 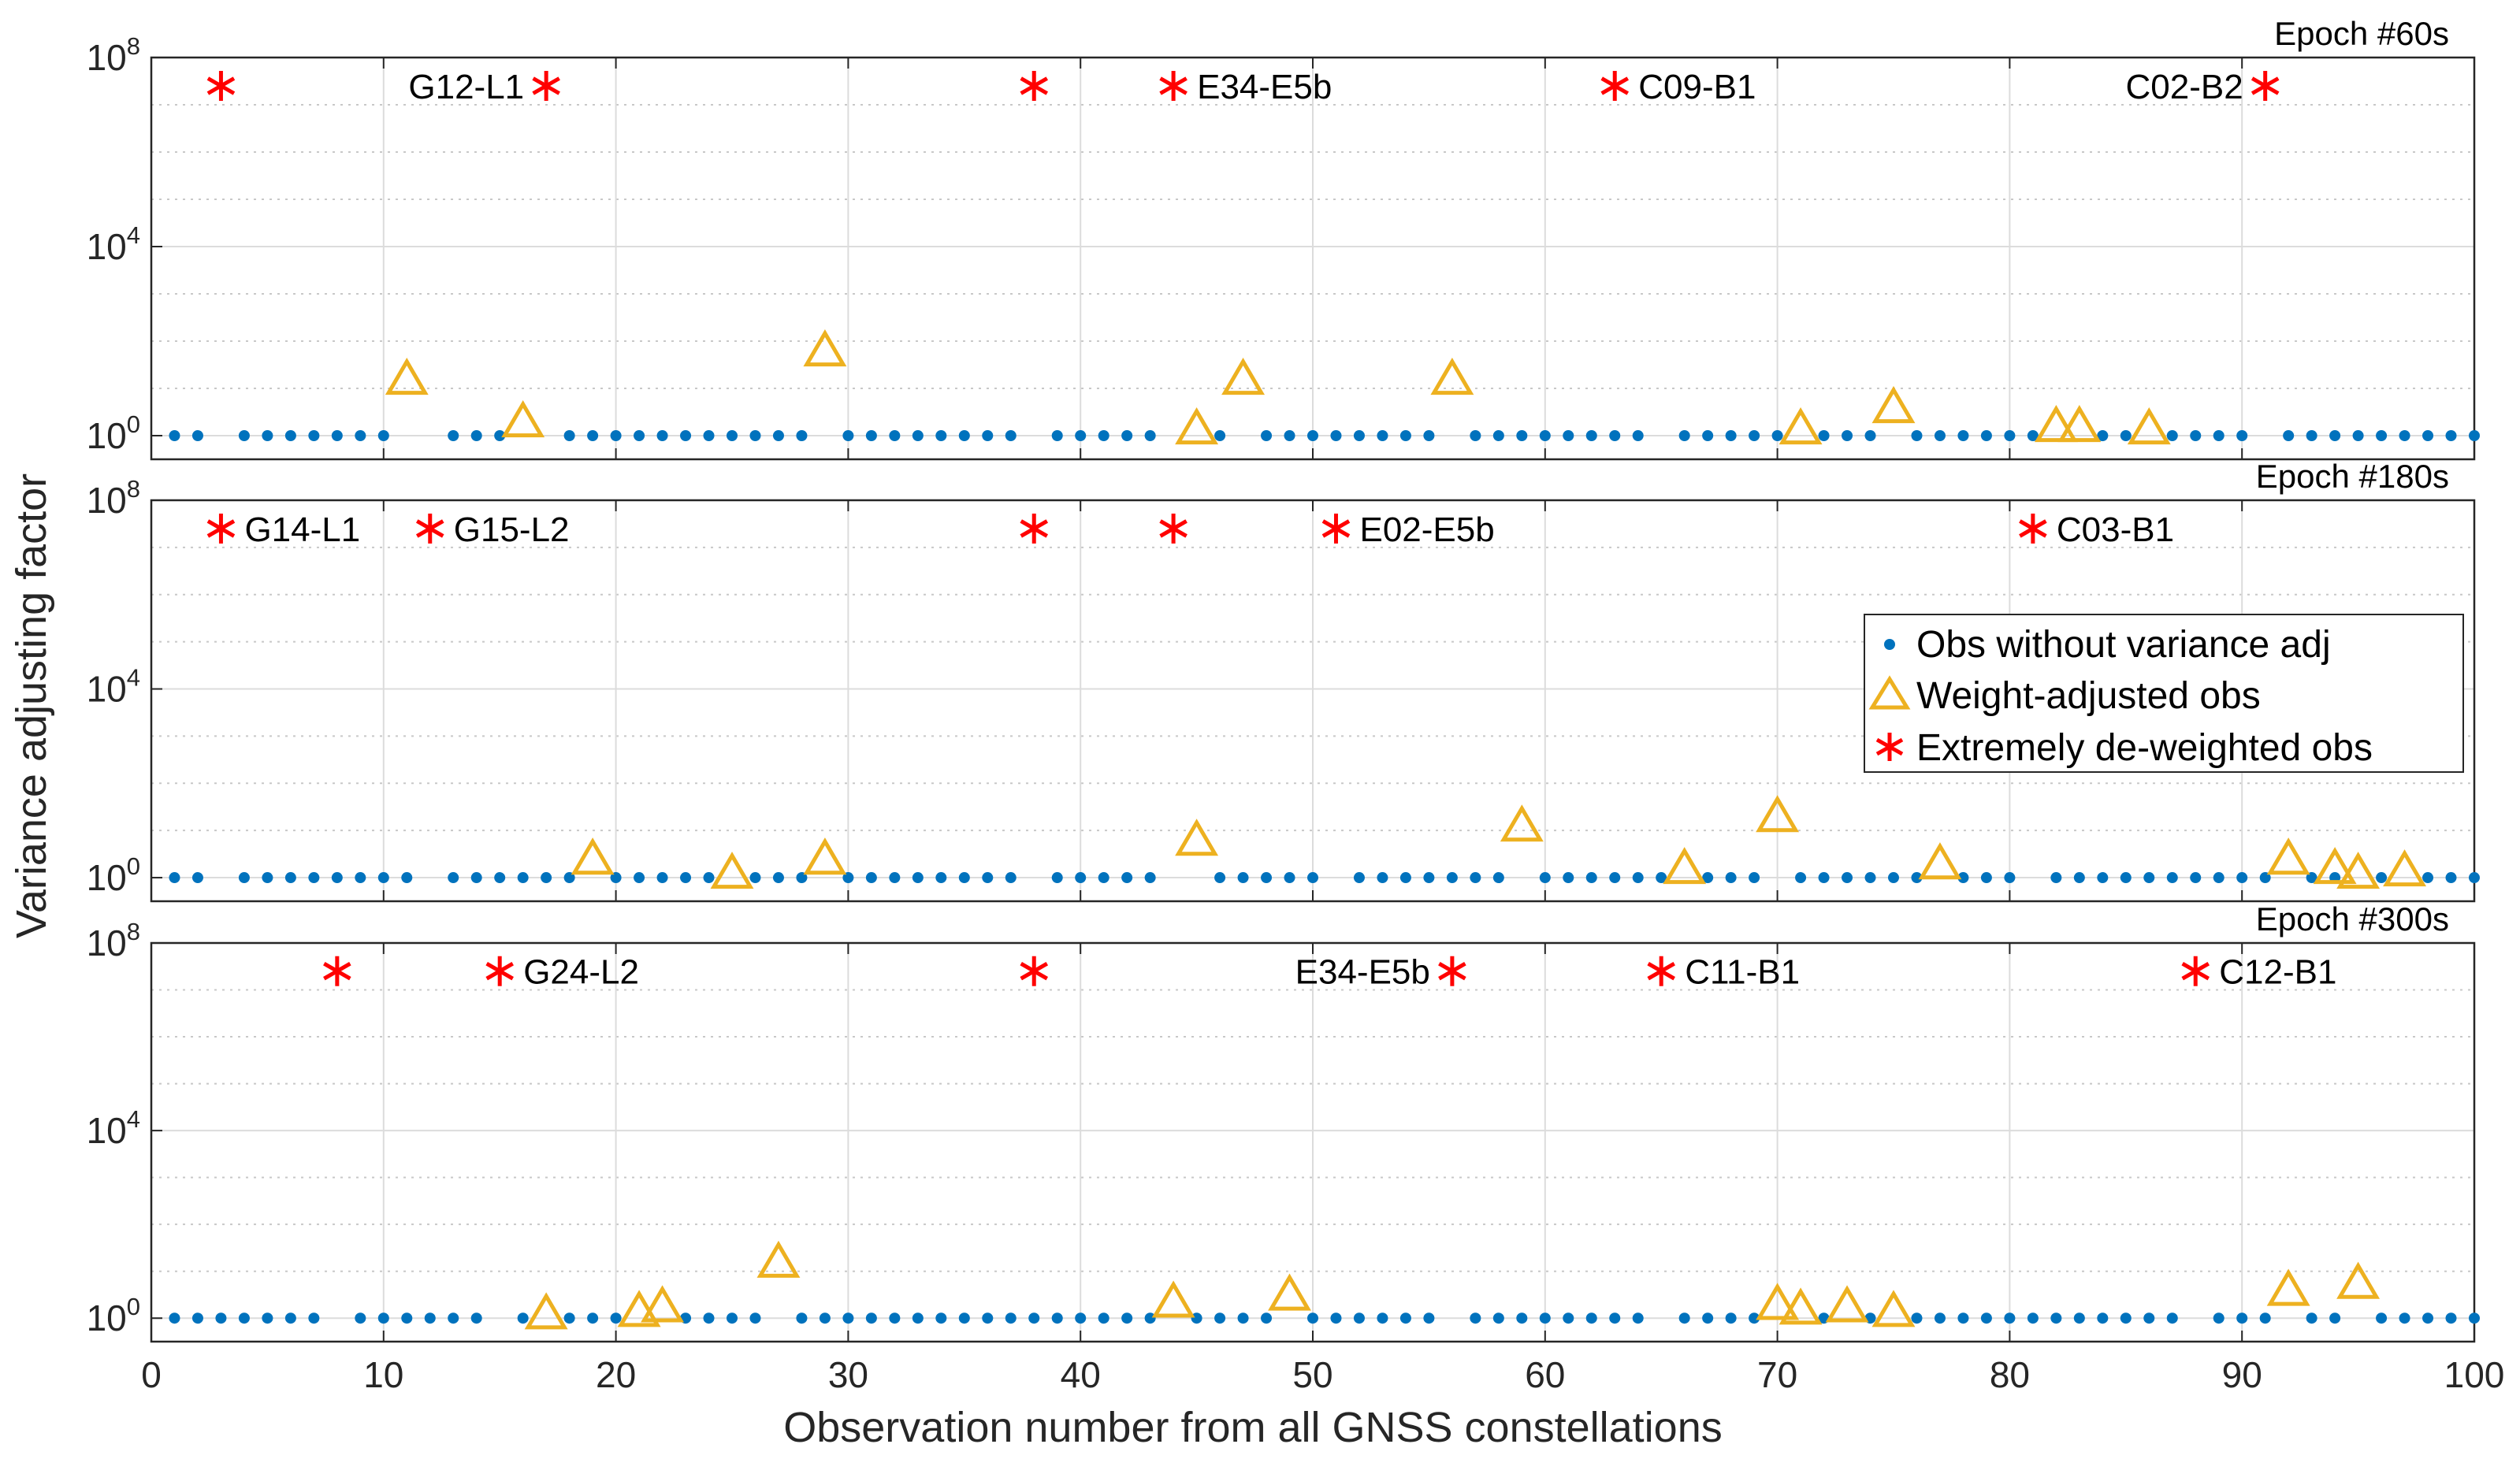 What do you see at coordinates (2088, 696) in the screenshot?
I see `legend-label-weighted: Weight-adjusted obs` at bounding box center [2088, 696].